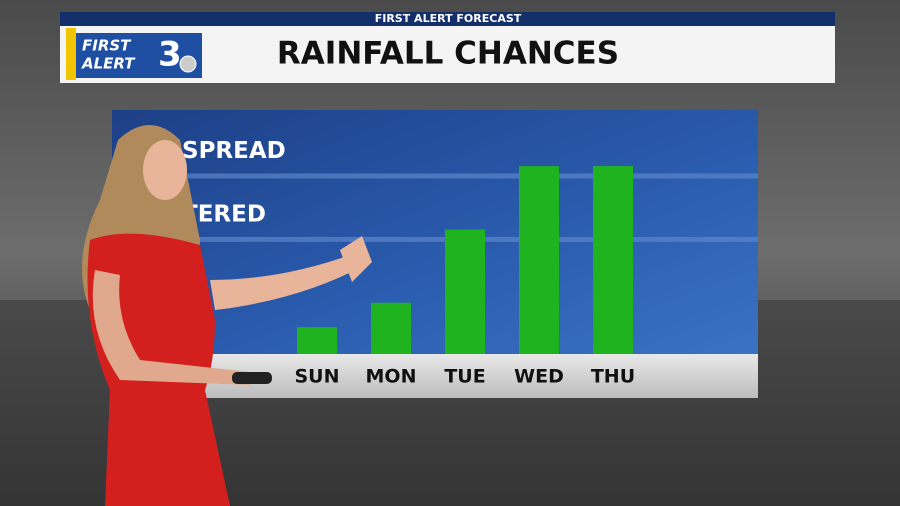 This screenshot has width=900, height=506. Describe the element at coordinates (539, 377) in the screenshot. I see `x-tick-label: WED` at that location.